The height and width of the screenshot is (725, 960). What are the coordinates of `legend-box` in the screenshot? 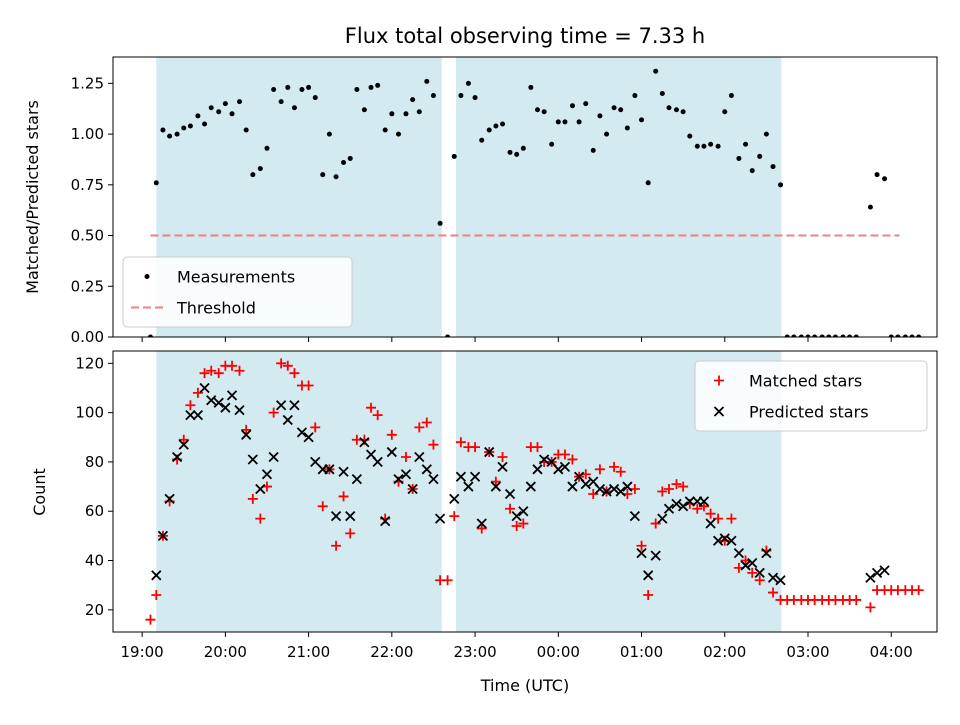 It's located at (811, 396).